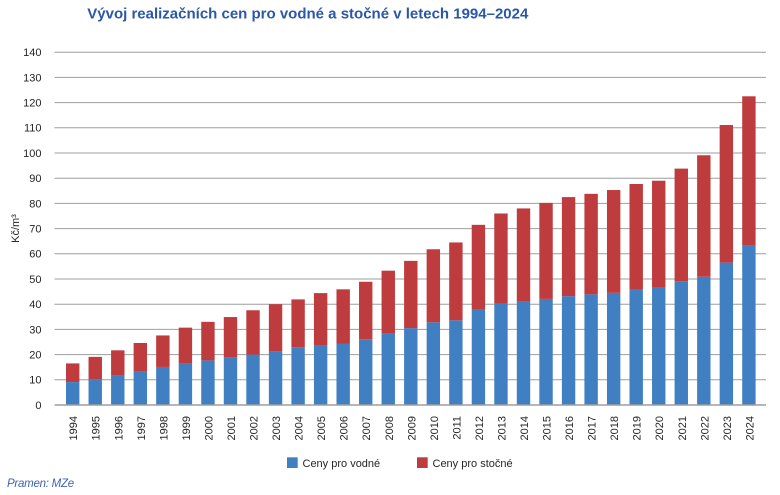 This screenshot has width=780, height=495. Describe the element at coordinates (32, 154) in the screenshot. I see `svg-text: 100` at that location.